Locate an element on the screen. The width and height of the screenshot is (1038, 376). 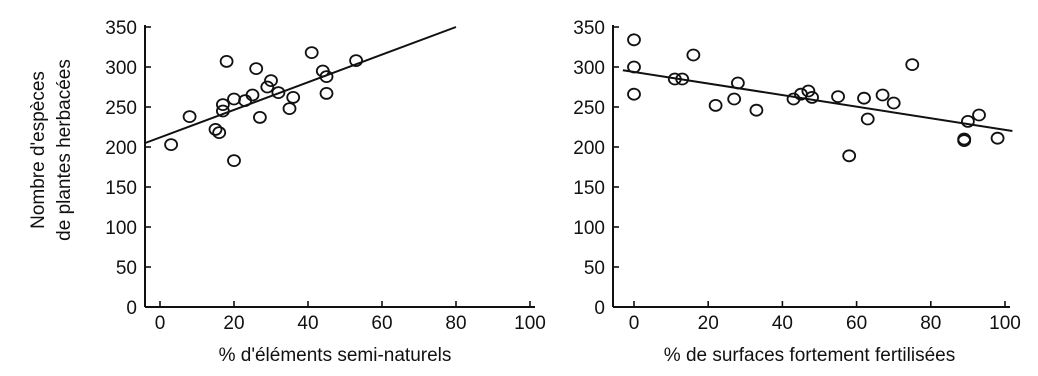
trend-line is located at coordinates (300, 85).